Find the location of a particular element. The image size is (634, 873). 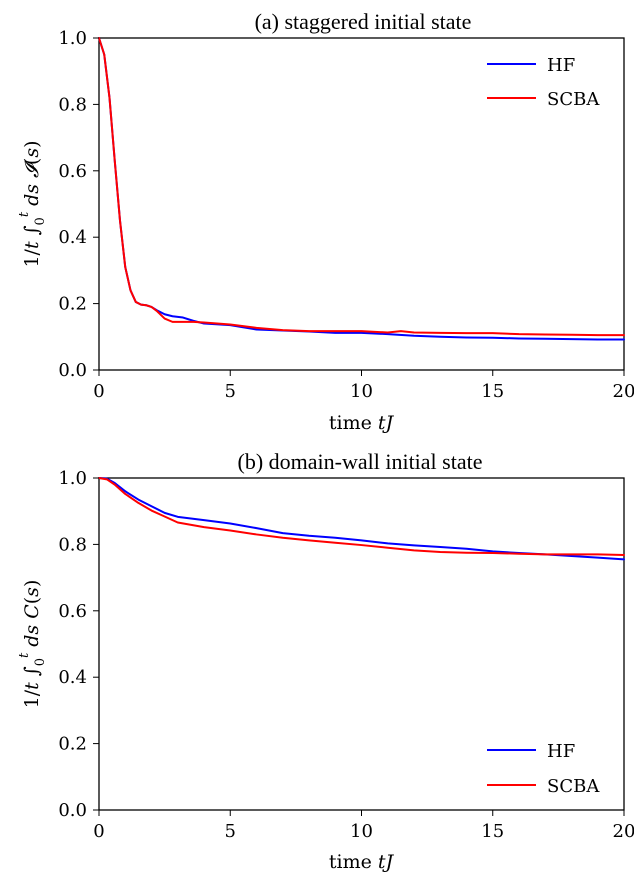

panel-a-legend: HF SCBA is located at coordinates (543, 82).